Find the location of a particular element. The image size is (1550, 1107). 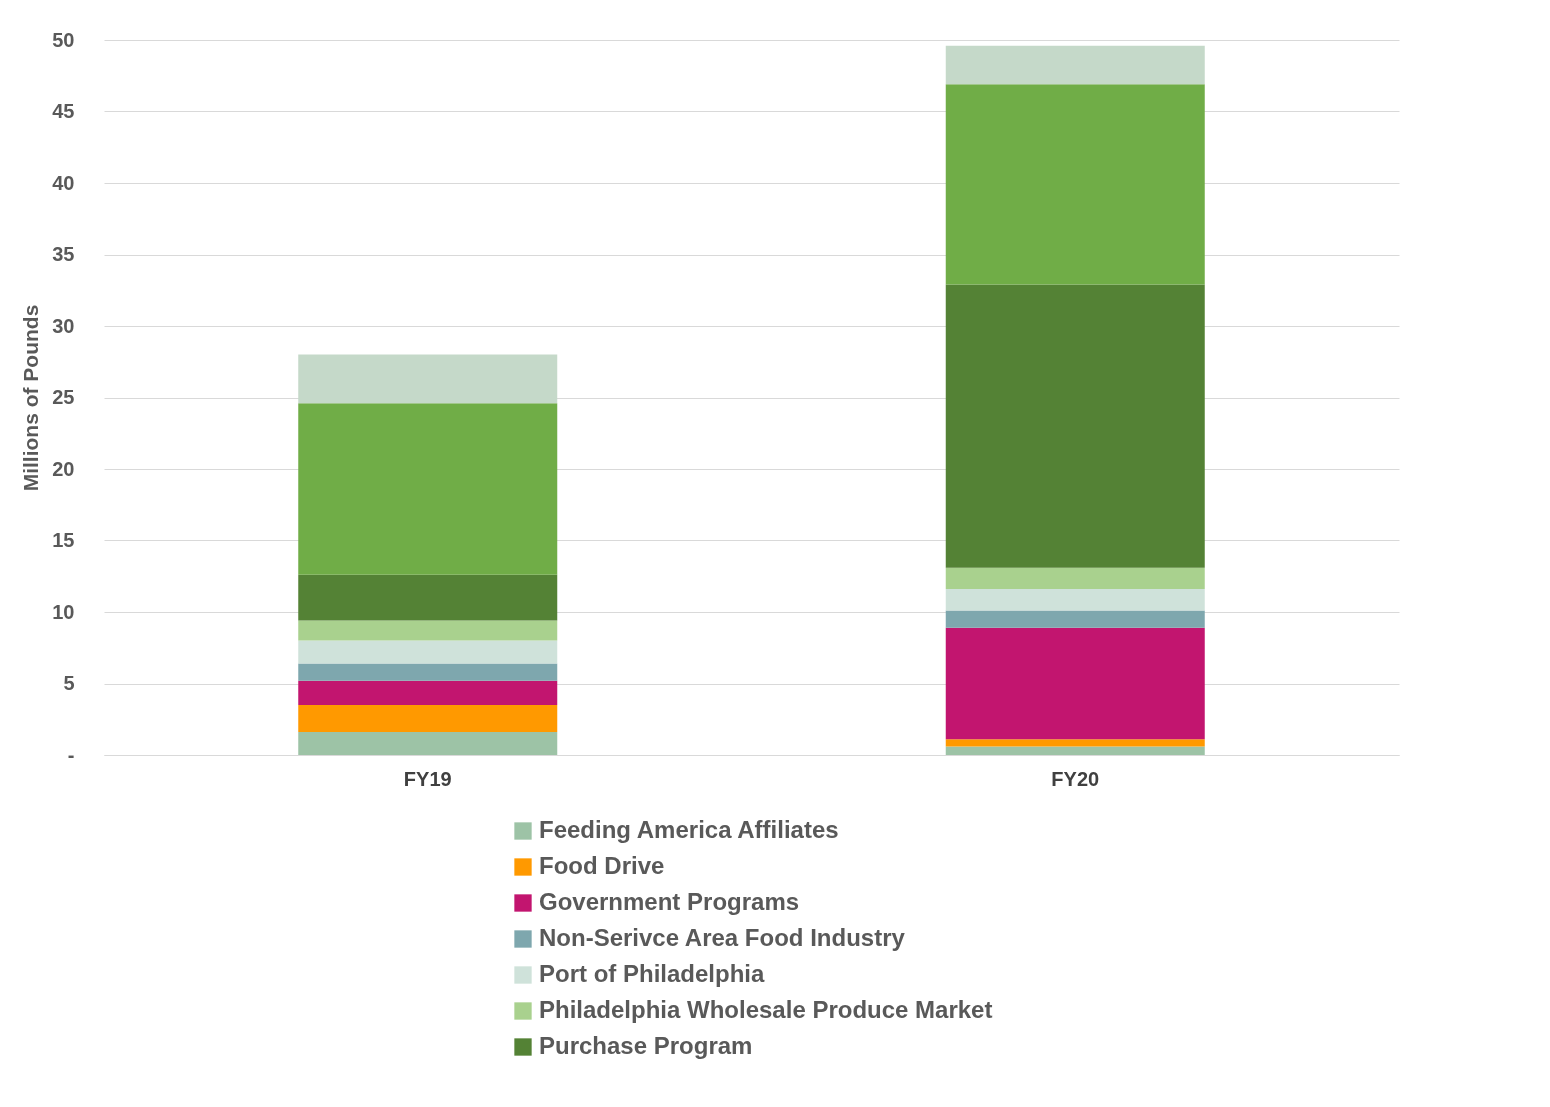

y-tick-label: 40 is located at coordinates (63, 182).